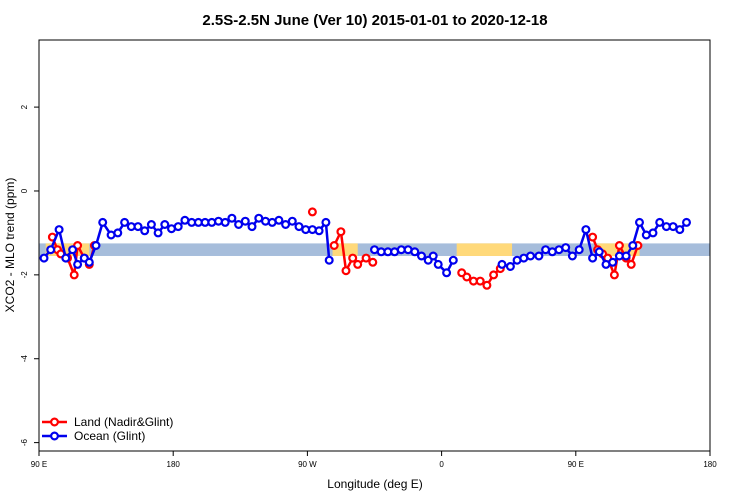  What do you see at coordinates (123, 422) in the screenshot?
I see `legend-label: Land (Nadir&Glint)` at bounding box center [123, 422].